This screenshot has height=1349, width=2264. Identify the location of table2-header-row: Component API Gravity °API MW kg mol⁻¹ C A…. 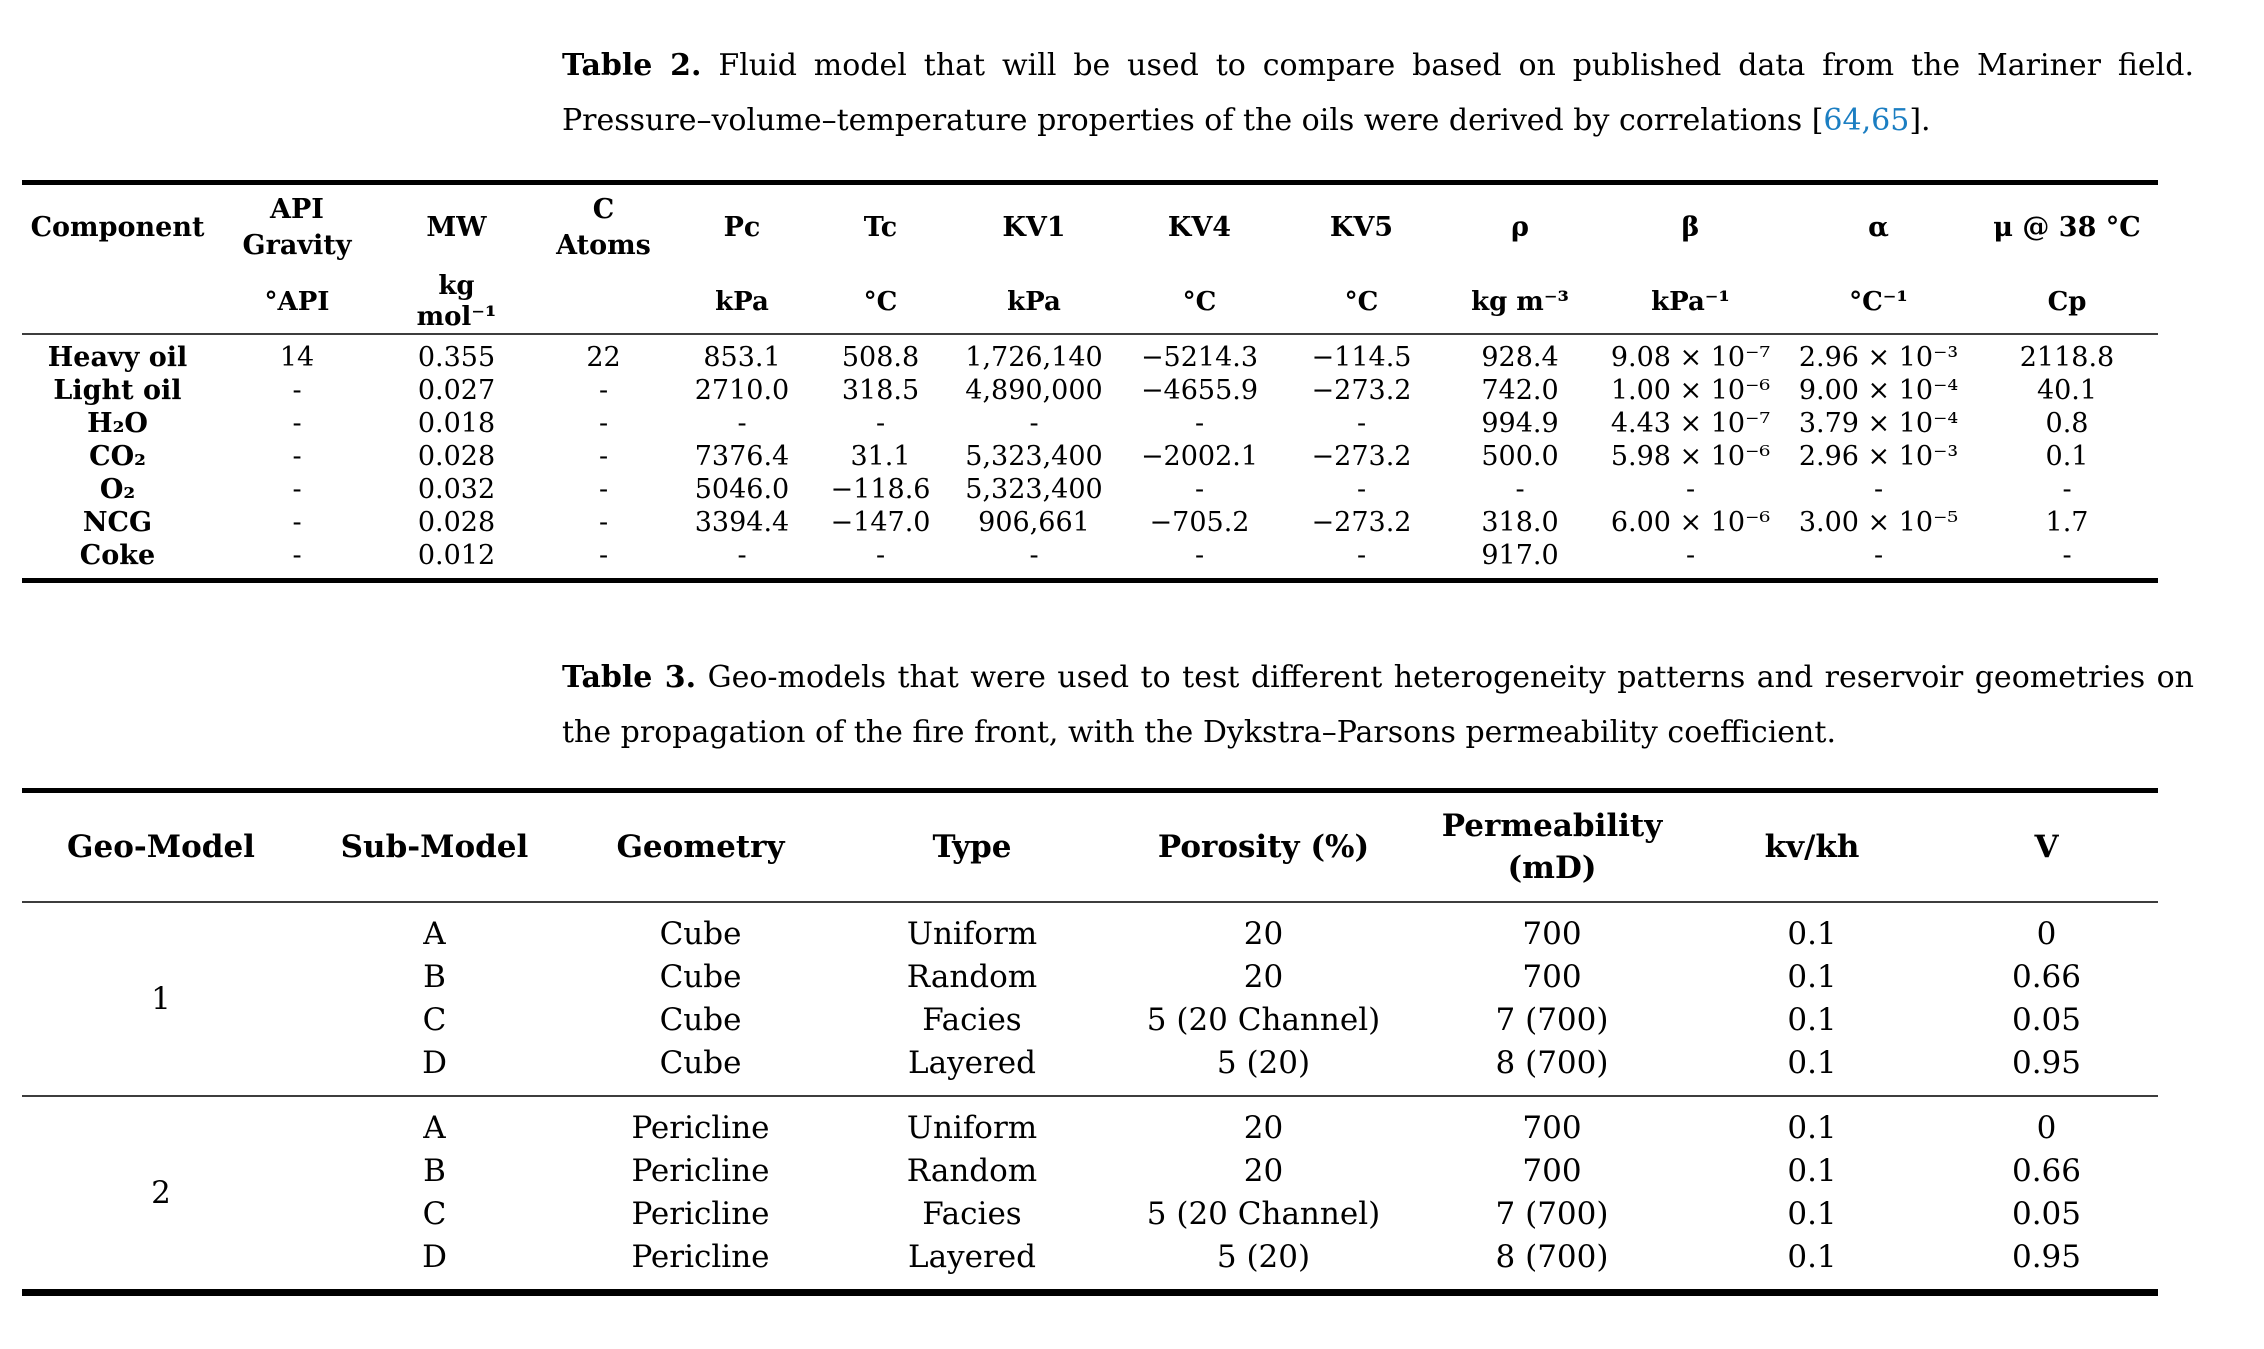
(1090, 259).